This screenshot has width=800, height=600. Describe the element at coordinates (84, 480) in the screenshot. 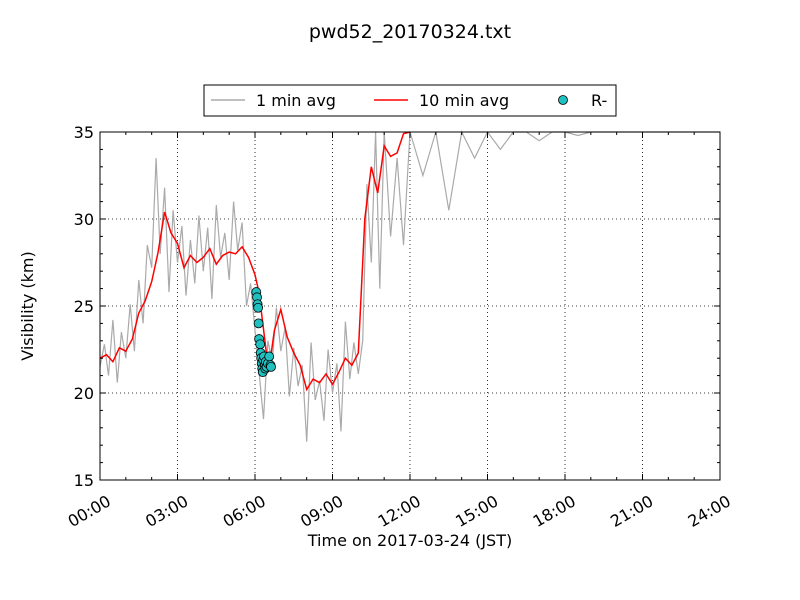

I see `y-tick-label: 15` at that location.